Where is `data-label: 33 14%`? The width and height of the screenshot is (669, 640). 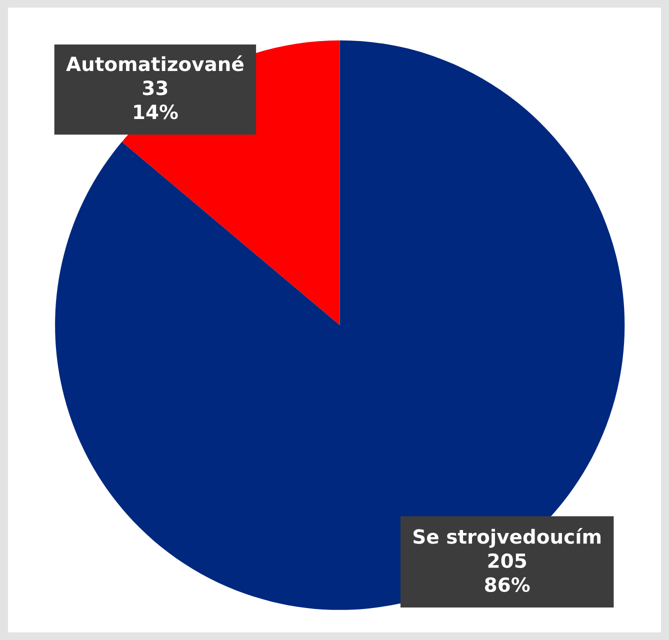
data-label: 33 14% is located at coordinates (156, 100).